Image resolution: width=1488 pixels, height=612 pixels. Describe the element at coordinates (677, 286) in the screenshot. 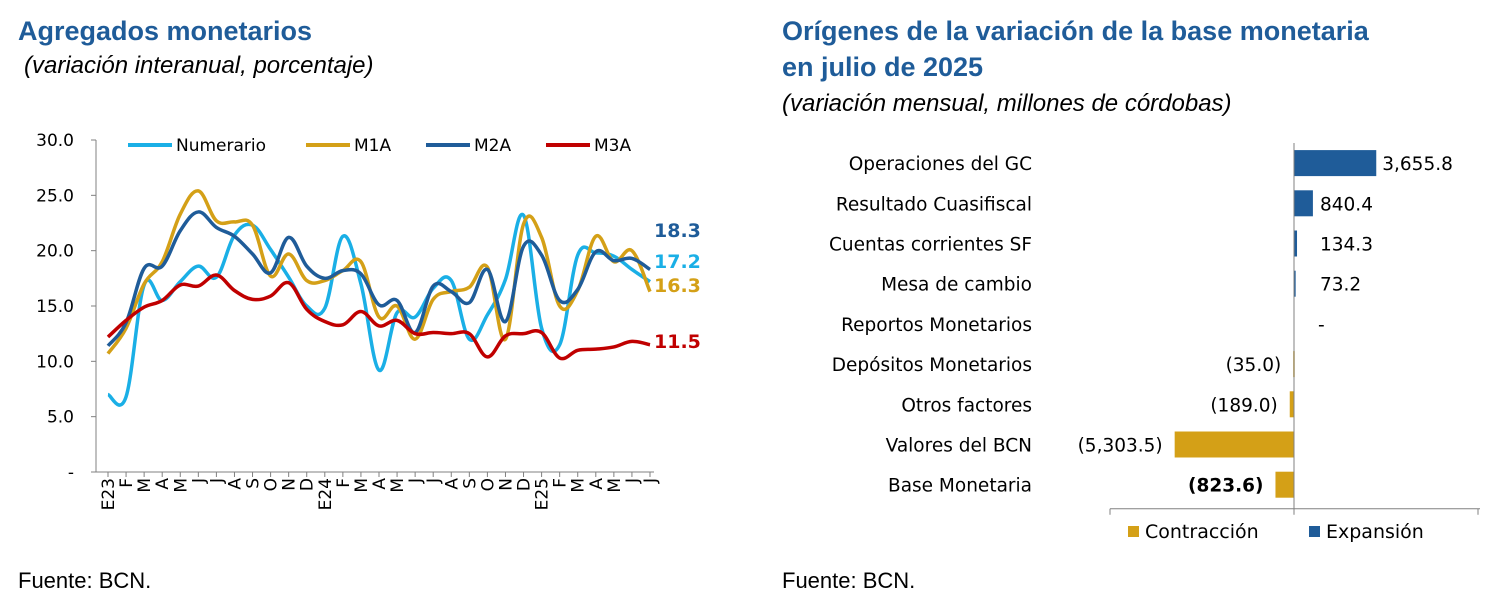

I see `end-value-label: 16.3` at that location.